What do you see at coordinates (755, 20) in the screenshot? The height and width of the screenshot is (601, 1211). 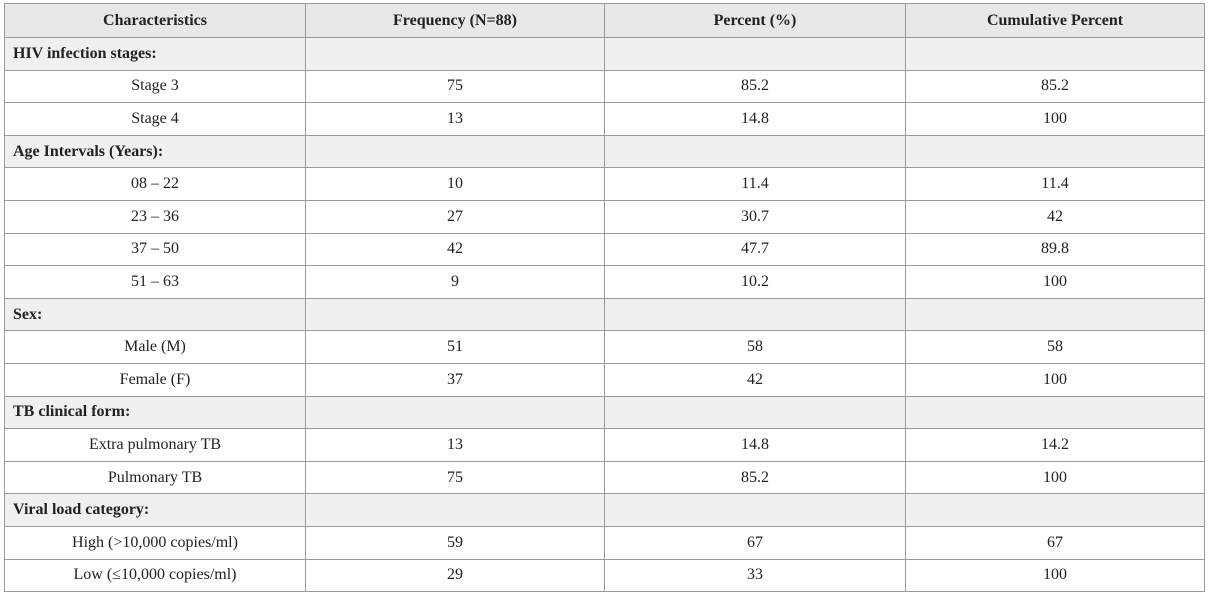 I see `header-cell: Percent (%)` at bounding box center [755, 20].